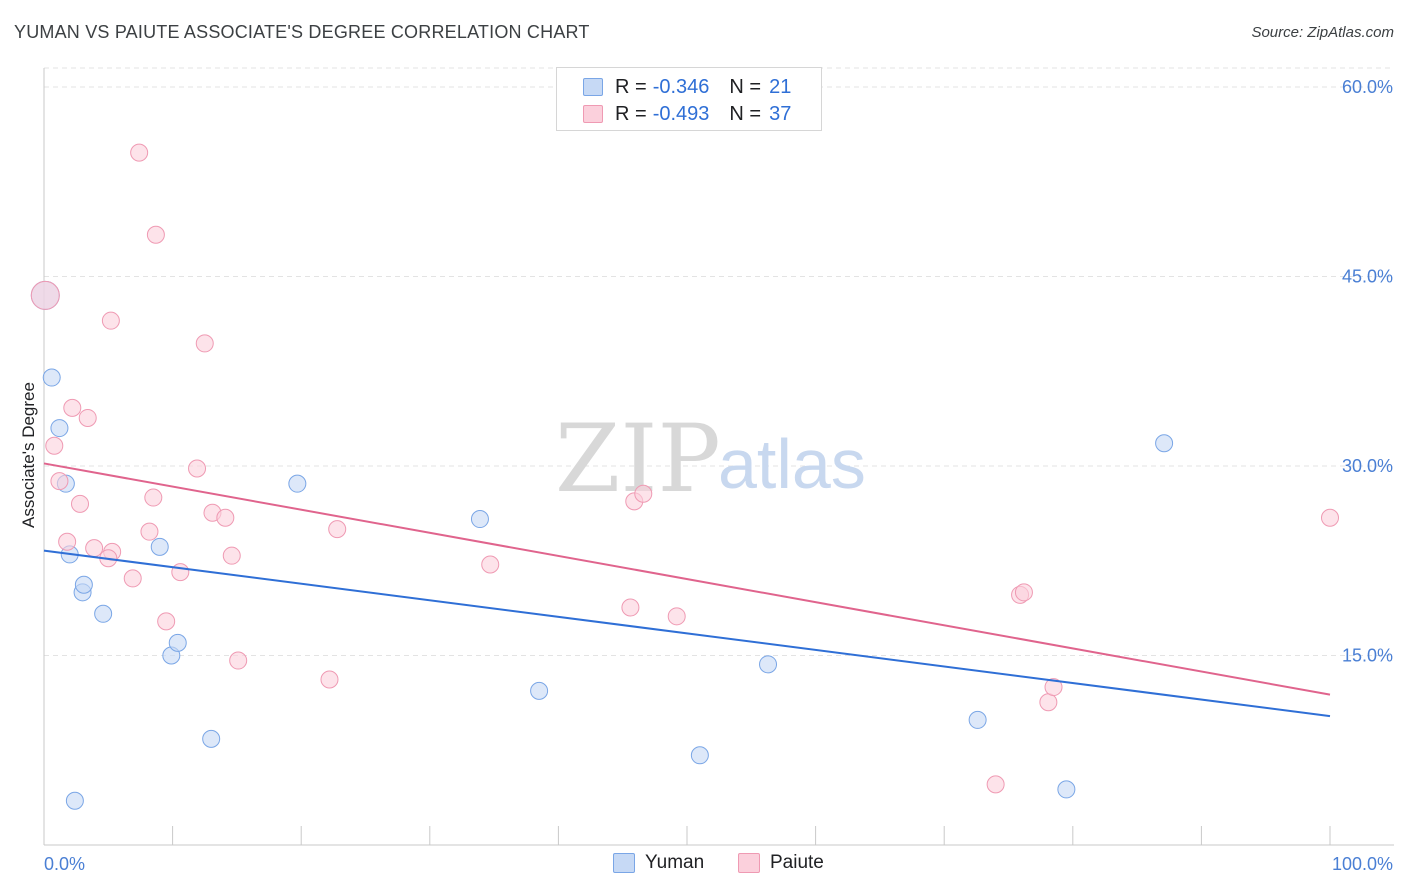 This screenshot has height=892, width=1406. What do you see at coordinates (64, 864) in the screenshot?
I see `x-tick-label: 0.0%` at bounding box center [64, 864].